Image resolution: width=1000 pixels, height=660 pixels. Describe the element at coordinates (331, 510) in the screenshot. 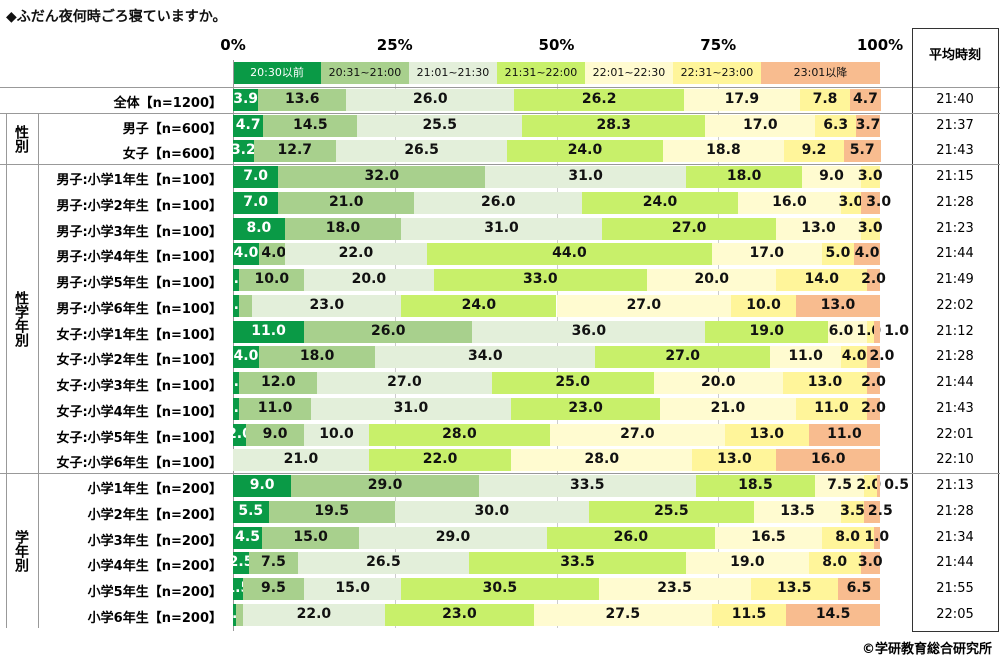

I see `data-label: 19.5` at that location.